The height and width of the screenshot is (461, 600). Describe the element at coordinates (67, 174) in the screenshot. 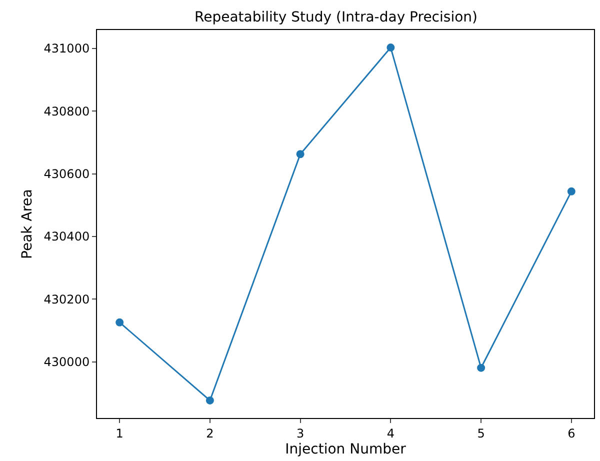

I see `y-tick-label: 430600` at that location.